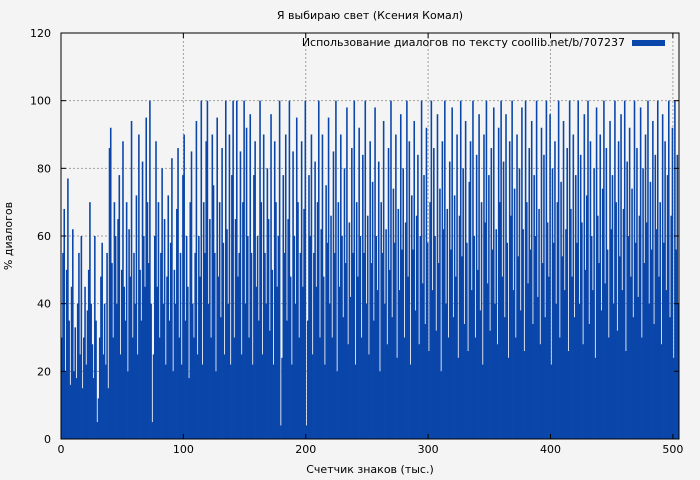 Image resolution: width=700 pixels, height=480 pixels. What do you see at coordinates (44, 304) in the screenshot?
I see `y-tick-label: 40` at bounding box center [44, 304].